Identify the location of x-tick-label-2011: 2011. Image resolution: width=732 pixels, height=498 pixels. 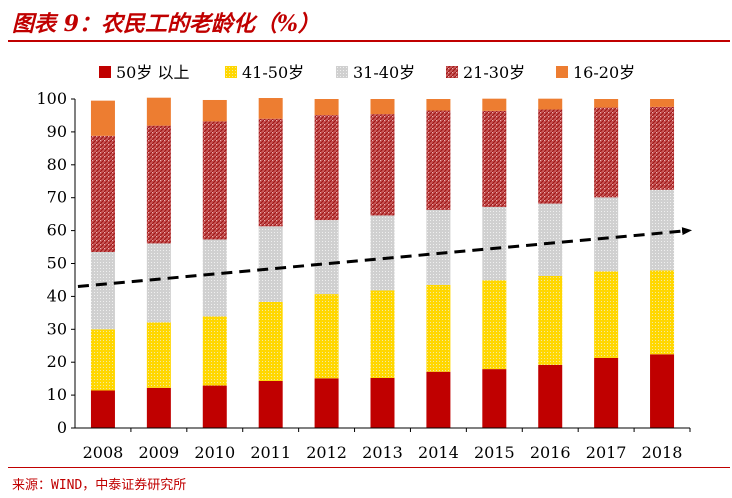
(270, 452).